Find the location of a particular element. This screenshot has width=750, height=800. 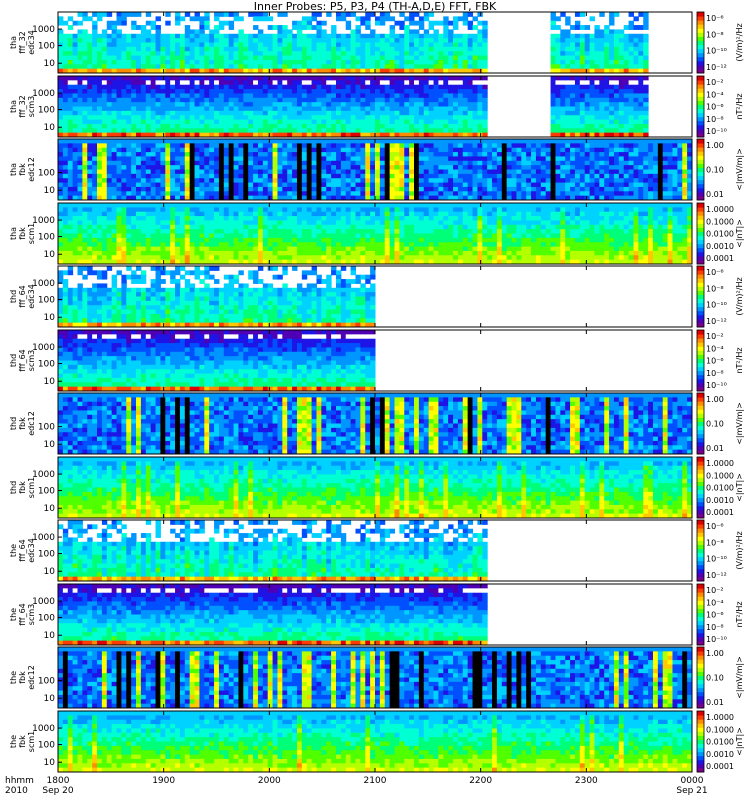

colorbar-label: nT²/Hz is located at coordinates (739, 106).